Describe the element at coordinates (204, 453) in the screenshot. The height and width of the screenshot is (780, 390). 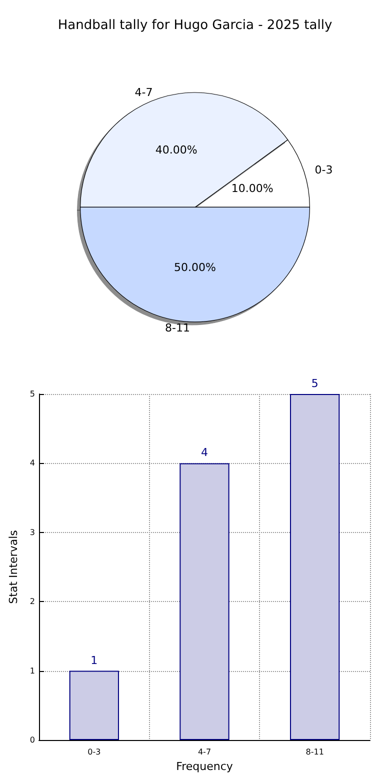
I see `data-label: 4` at that location.